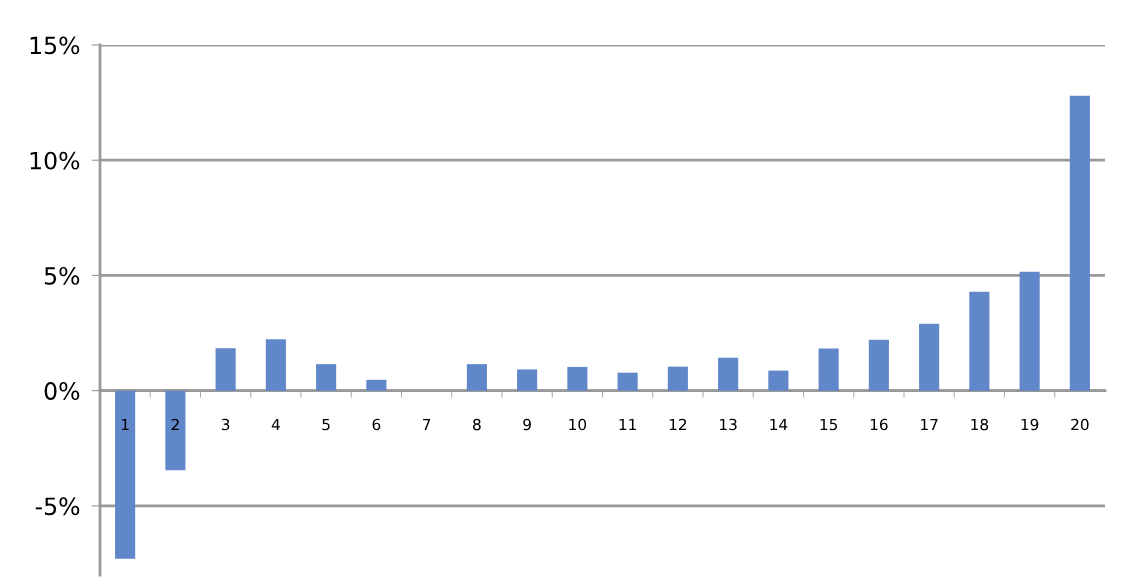  What do you see at coordinates (929, 424) in the screenshot?
I see `x-tick-label: 17` at bounding box center [929, 424].